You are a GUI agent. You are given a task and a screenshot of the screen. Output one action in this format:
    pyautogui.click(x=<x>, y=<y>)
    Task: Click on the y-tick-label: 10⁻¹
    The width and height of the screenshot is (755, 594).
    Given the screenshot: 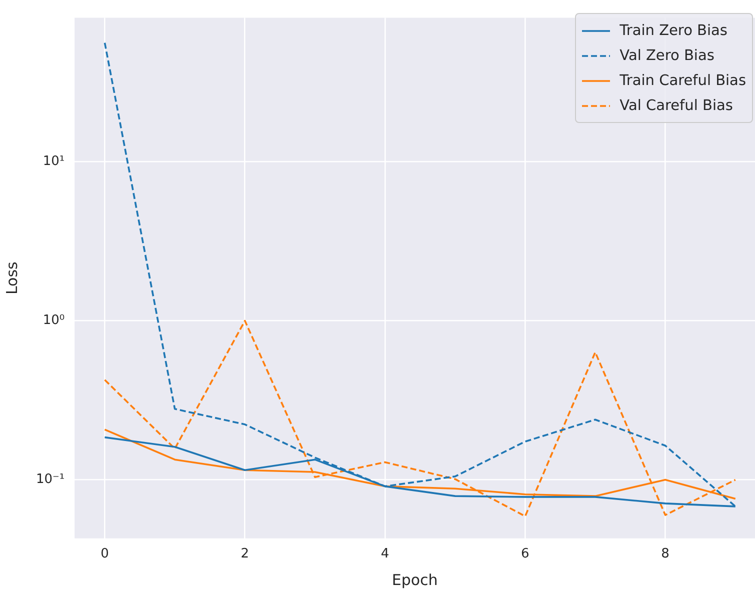 What is the action you would take?
    pyautogui.click(x=50, y=480)
    